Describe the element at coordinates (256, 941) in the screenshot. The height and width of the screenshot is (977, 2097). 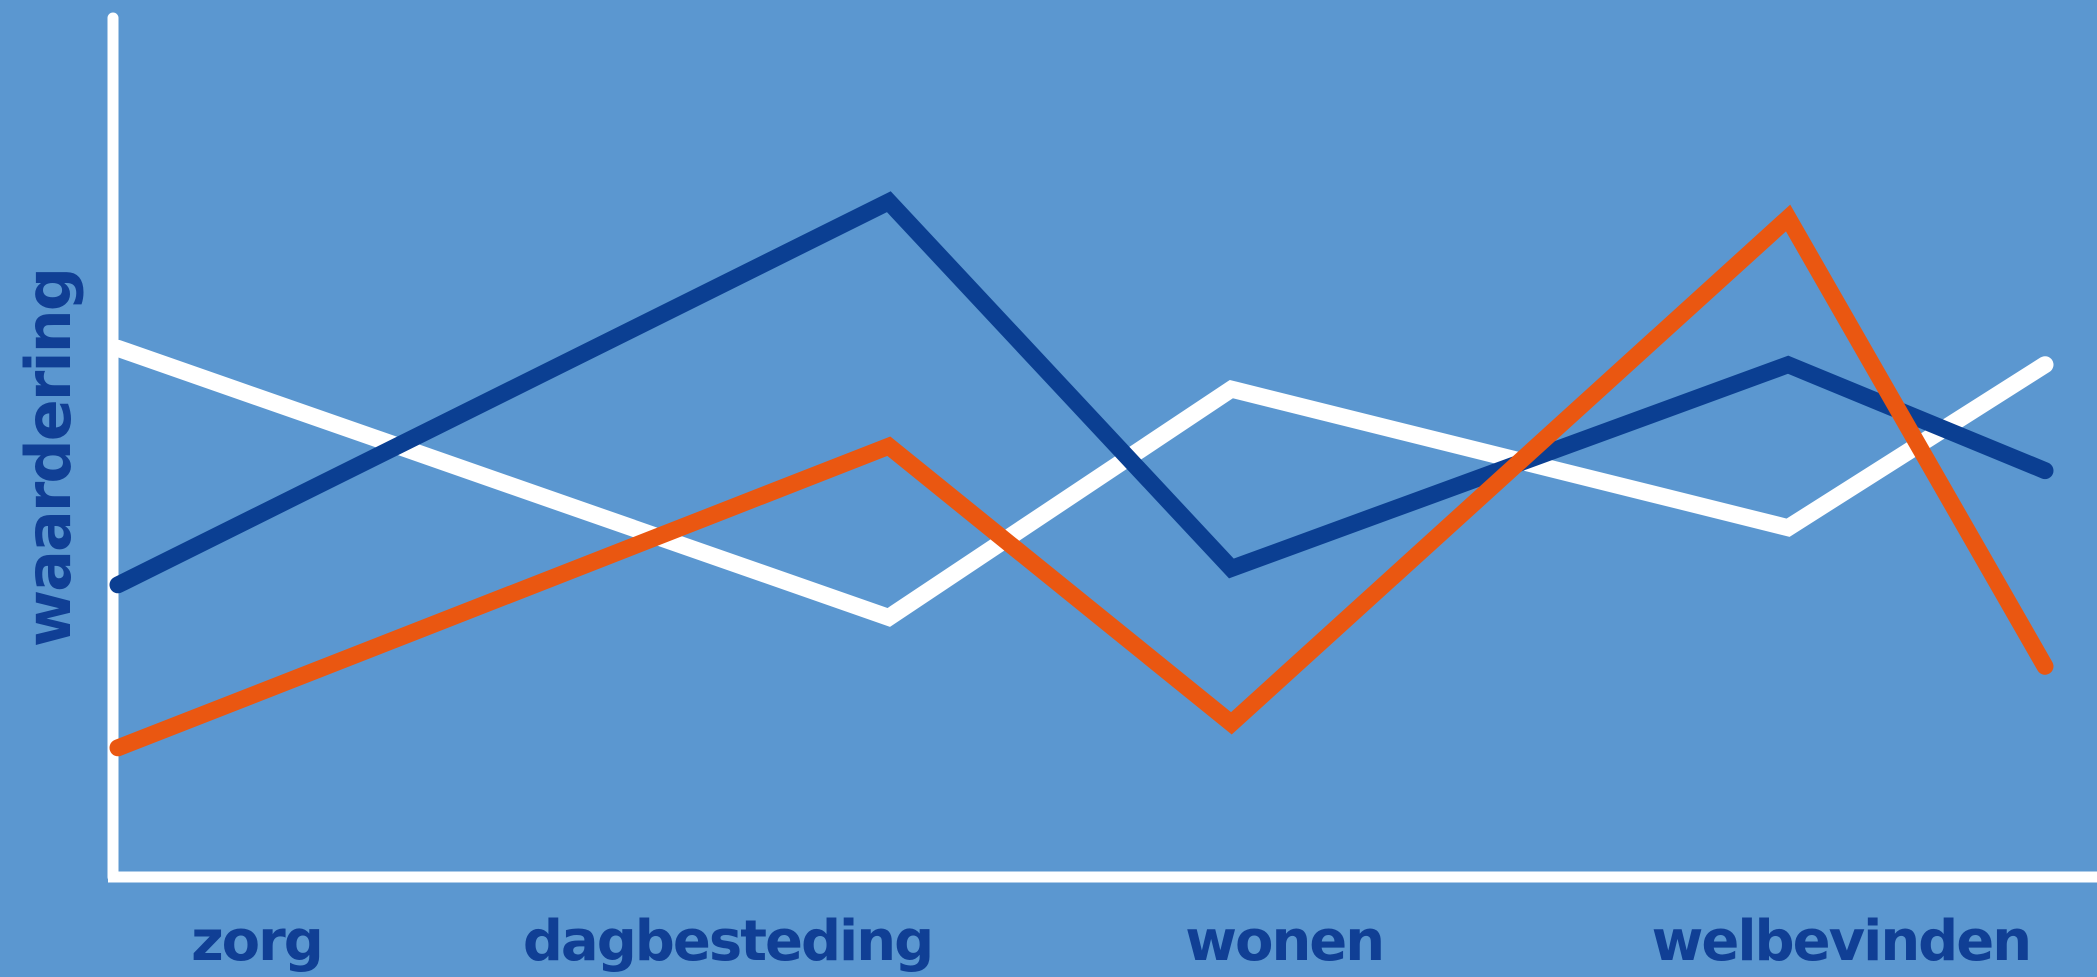
I see `x-tick-label: zorg` at that location.